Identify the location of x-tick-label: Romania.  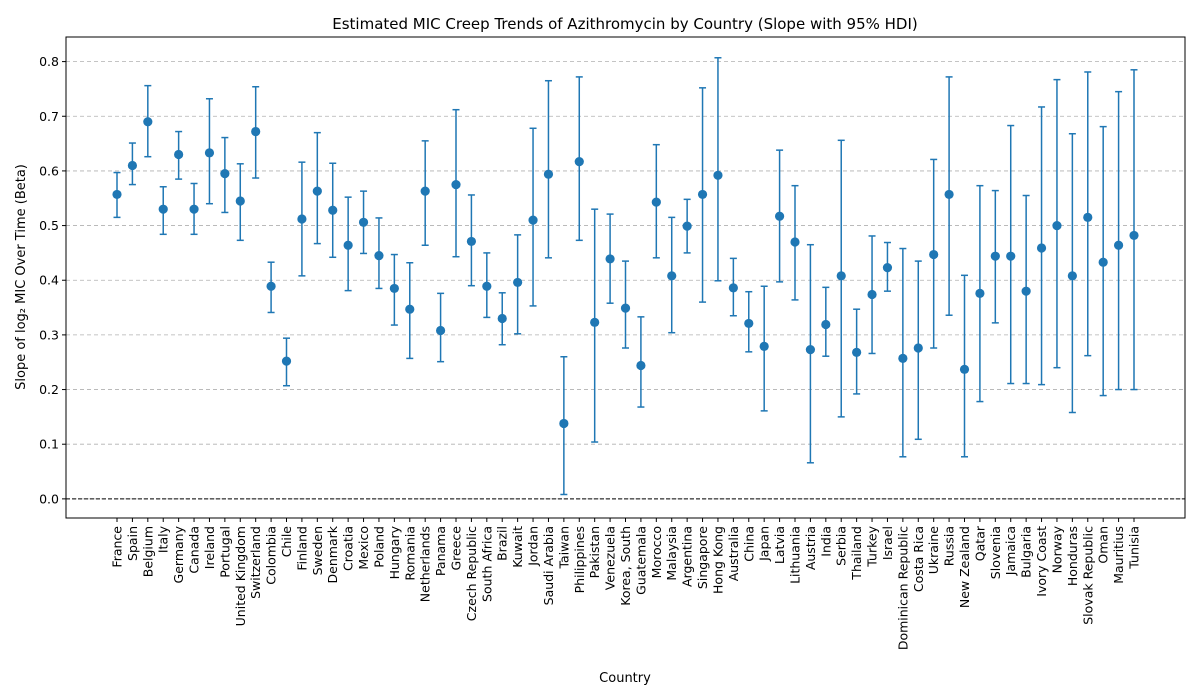
(409, 553).